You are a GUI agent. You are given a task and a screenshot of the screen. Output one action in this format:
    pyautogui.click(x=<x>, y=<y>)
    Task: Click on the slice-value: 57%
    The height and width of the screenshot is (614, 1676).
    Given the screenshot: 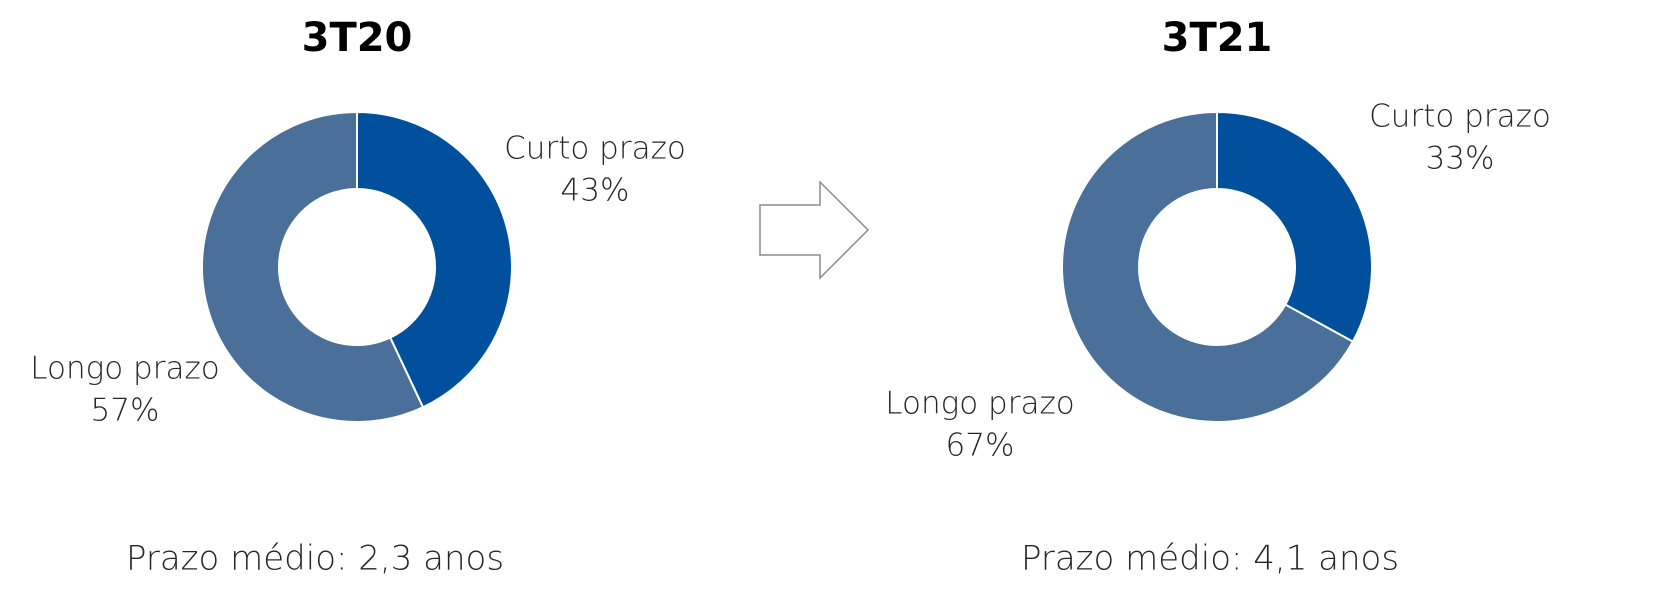 What is the action you would take?
    pyautogui.click(x=125, y=411)
    